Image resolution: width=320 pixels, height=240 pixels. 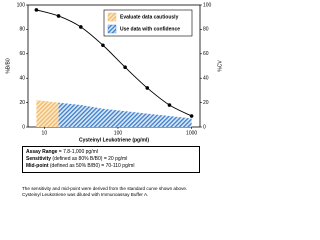 What do you see at coordinates (45, 133) in the screenshot?
I see `x-tick-label: 10` at bounding box center [45, 133].